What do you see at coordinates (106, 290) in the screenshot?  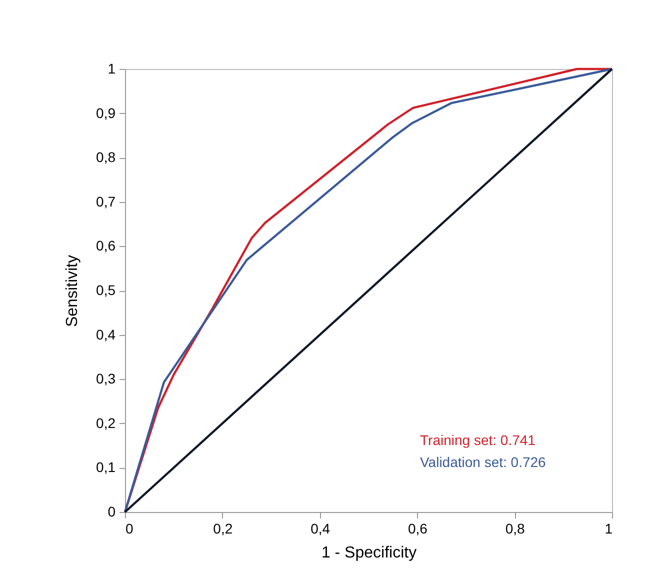 I see `y-tick-label: 0,5` at bounding box center [106, 290].